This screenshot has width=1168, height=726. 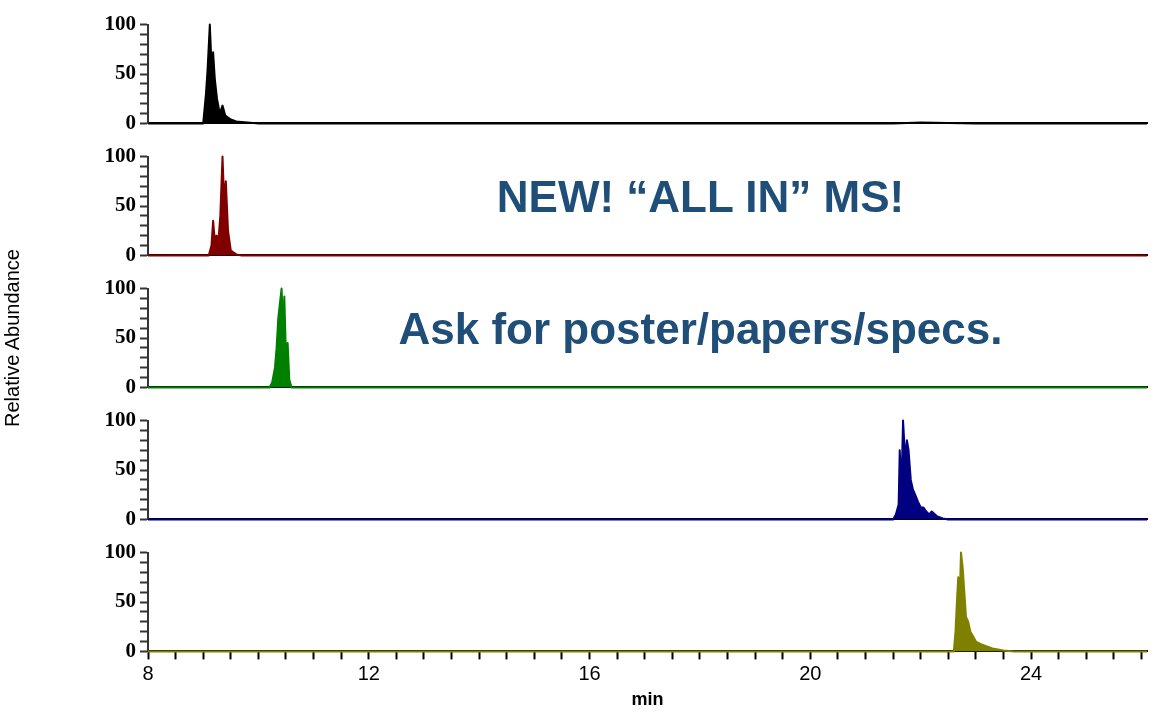 I want to click on x-tick-label: 24, so click(x=1031, y=672).